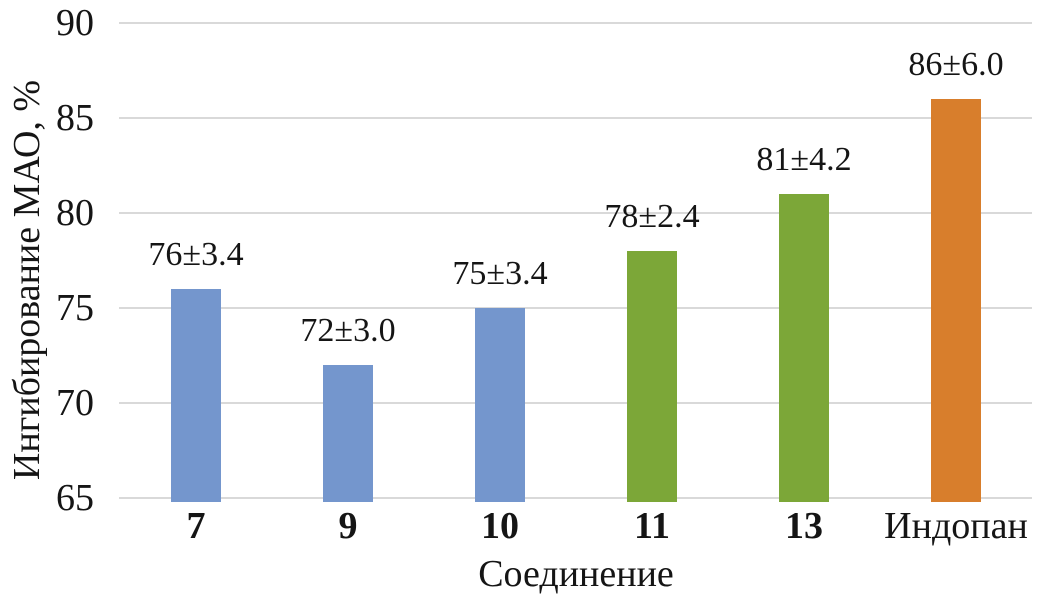 The height and width of the screenshot is (600, 1040). Describe the element at coordinates (956, 526) in the screenshot. I see `x-category-label-Индопан: Индопан` at that location.